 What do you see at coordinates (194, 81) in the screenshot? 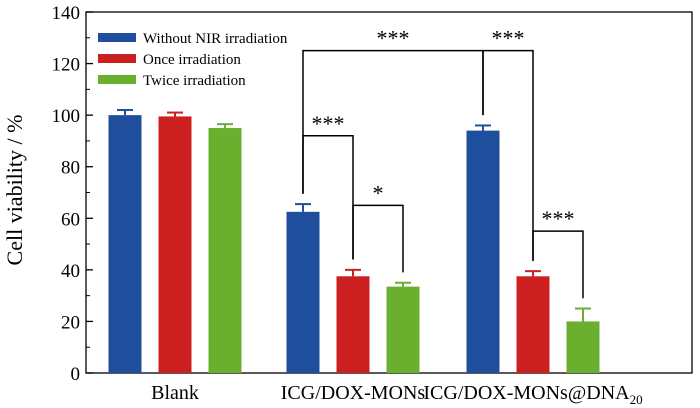
I see `legend-label: Twice irradiation` at bounding box center [194, 81].